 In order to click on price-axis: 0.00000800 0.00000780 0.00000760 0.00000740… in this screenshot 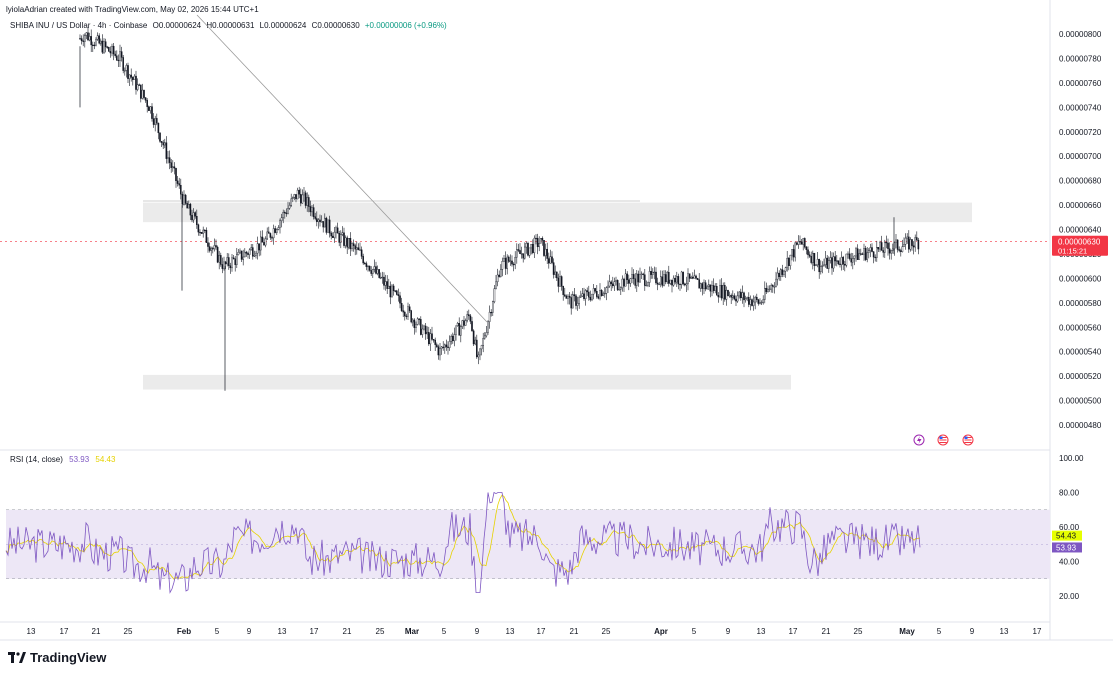, I will do `click(1080, 230)`.